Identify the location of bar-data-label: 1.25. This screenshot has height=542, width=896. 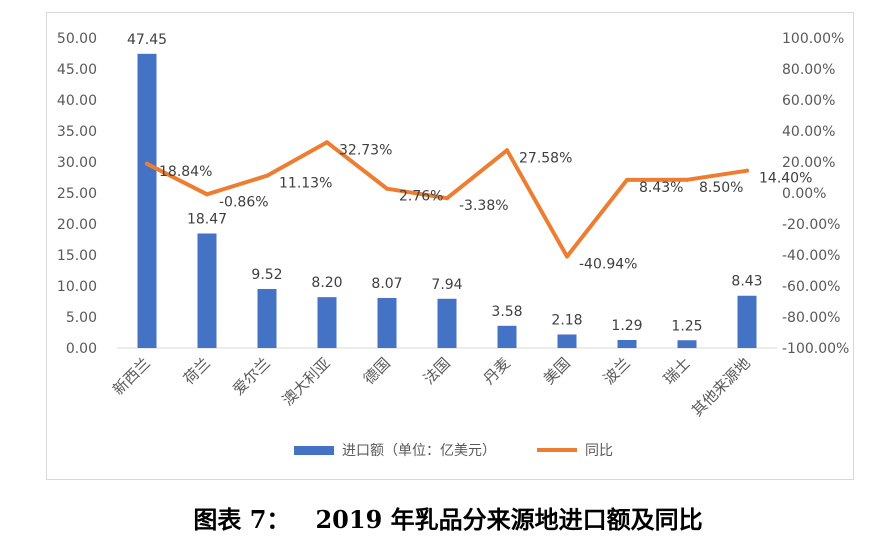
(686, 326).